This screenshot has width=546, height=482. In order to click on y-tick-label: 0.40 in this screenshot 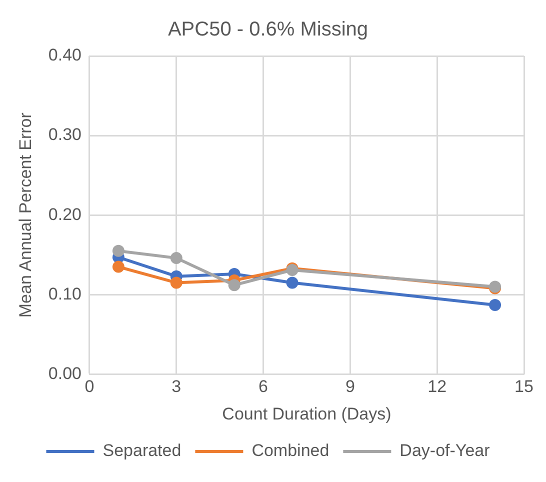, I will do `click(65, 55)`.